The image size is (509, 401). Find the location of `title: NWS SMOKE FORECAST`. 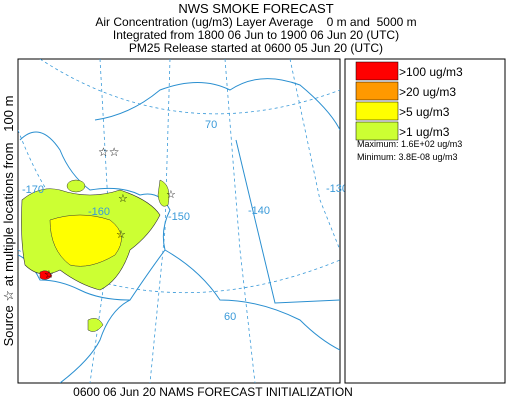

title: NWS SMOKE FORECAST is located at coordinates (255, 8).